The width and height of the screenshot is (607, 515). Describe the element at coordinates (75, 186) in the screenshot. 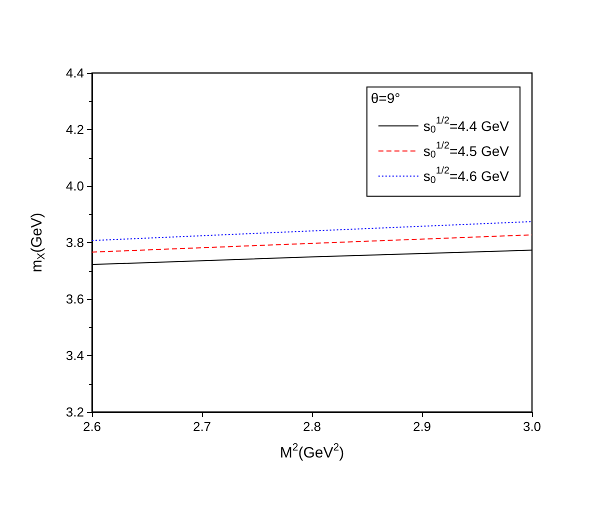

I see `y-tick-label: 4.0` at that location.